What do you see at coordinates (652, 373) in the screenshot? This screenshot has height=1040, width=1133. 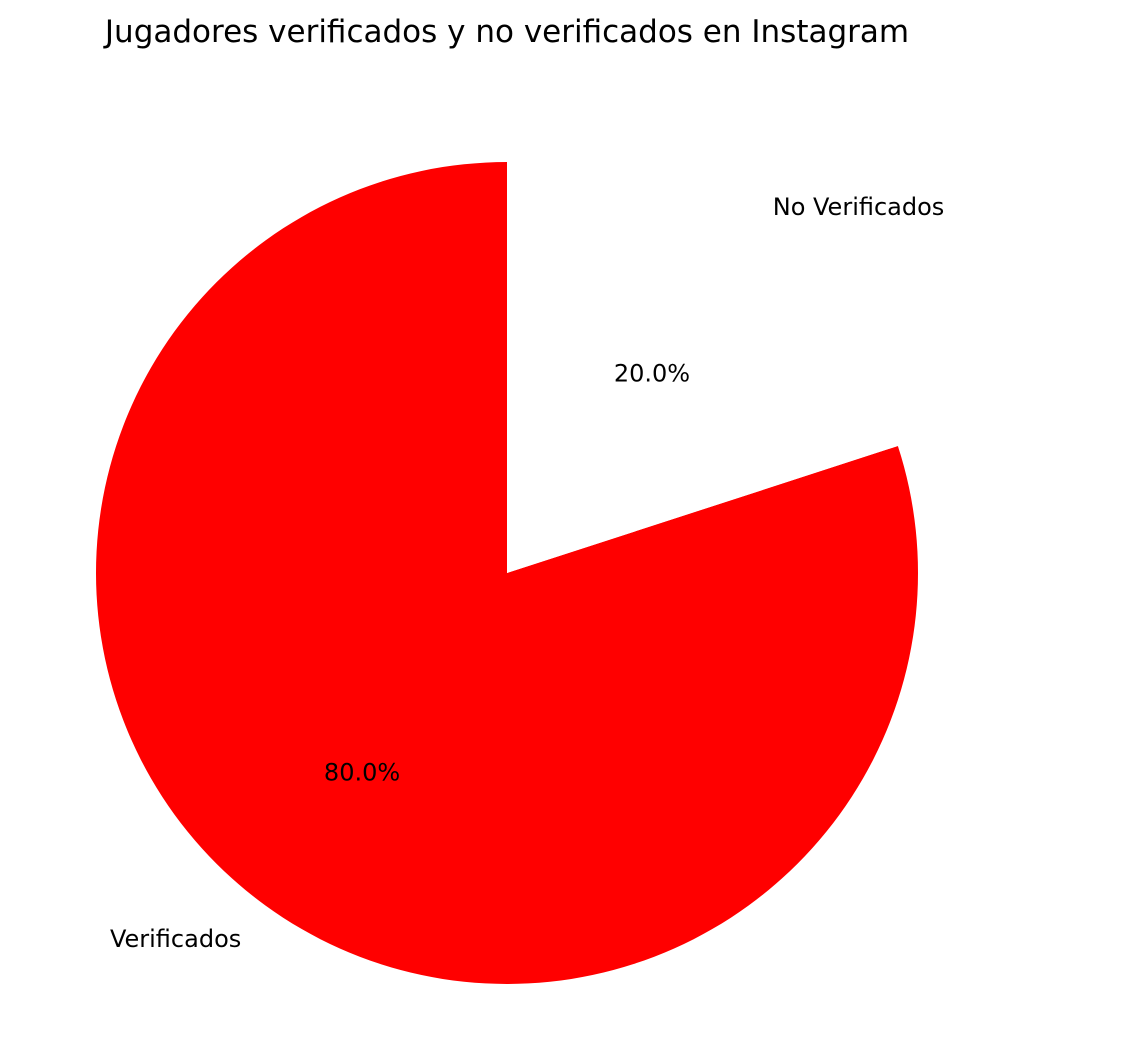 I see `pie-pct-label-no-verificados: 20.0%` at bounding box center [652, 373].